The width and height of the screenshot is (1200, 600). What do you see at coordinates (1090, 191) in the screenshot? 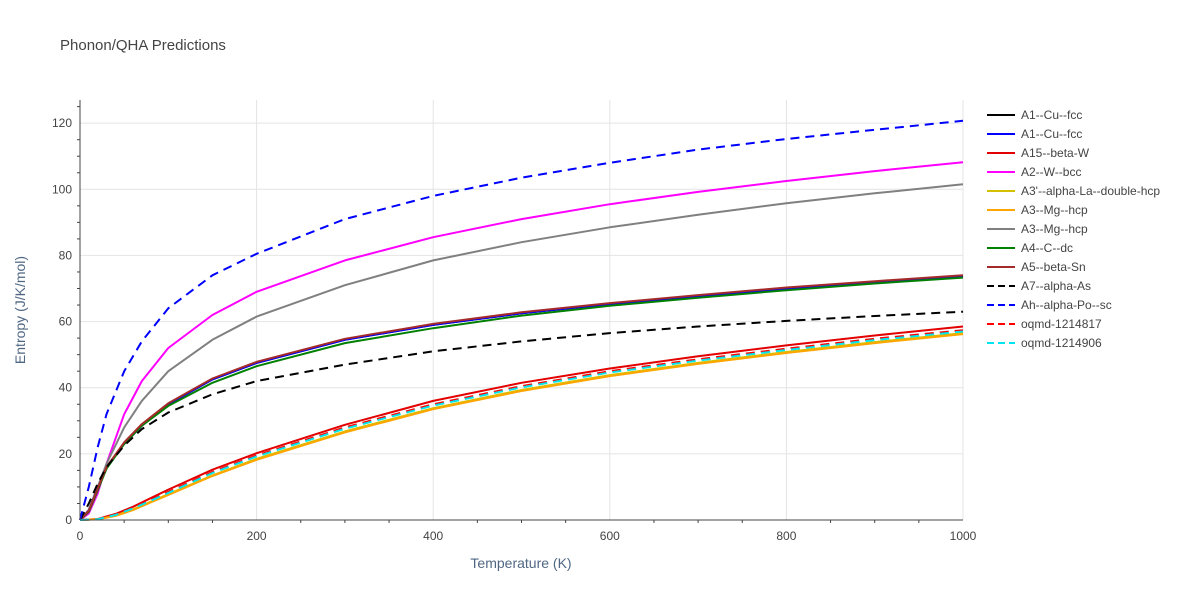
I see `legend-label: A3'--alpha-La--double-hcp` at bounding box center [1090, 191].